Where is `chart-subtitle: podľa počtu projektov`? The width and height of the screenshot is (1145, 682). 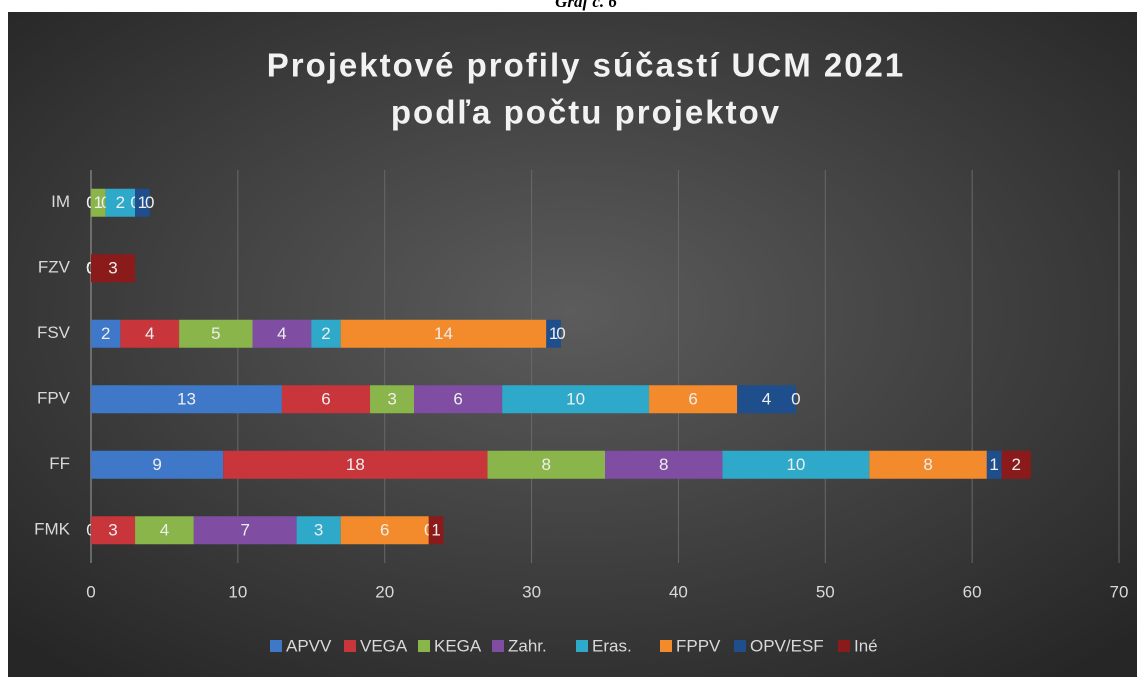 chart-subtitle: podľa počtu projektov is located at coordinates (586, 112).